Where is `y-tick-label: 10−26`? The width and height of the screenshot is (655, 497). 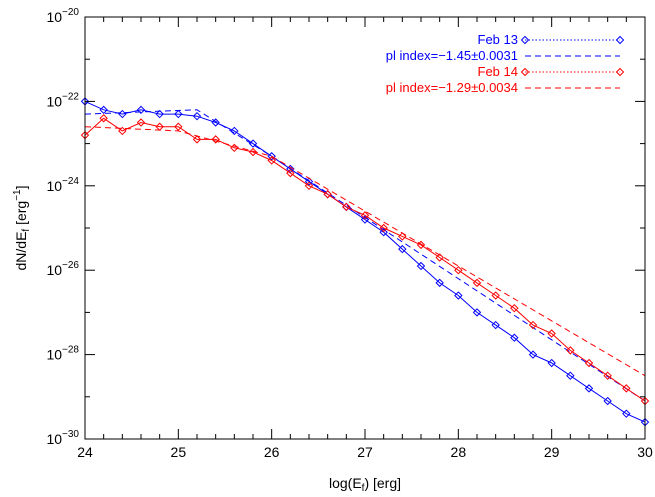
y-tick-label: 10−26 is located at coordinates (62, 269).